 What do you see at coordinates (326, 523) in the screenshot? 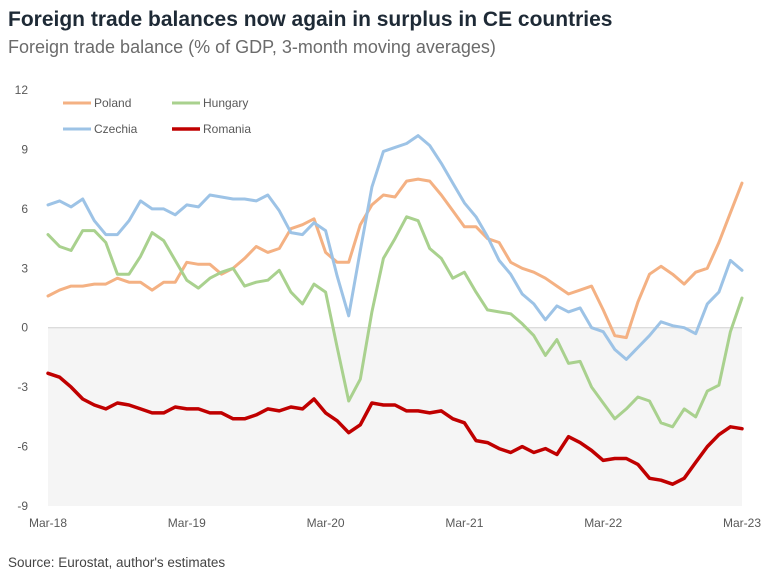
I see `x-tick-label: Mar-20` at bounding box center [326, 523].